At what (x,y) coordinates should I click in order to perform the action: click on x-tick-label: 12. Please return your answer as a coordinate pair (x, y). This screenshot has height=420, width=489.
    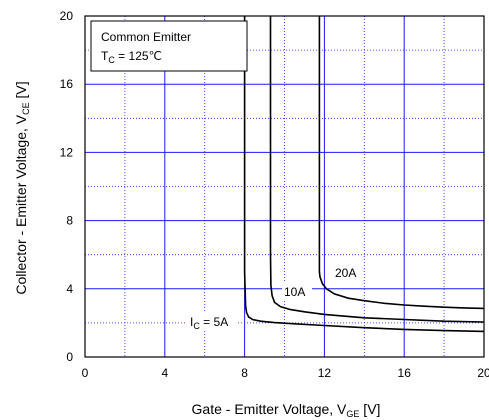
    Looking at the image, I should click on (325, 373).